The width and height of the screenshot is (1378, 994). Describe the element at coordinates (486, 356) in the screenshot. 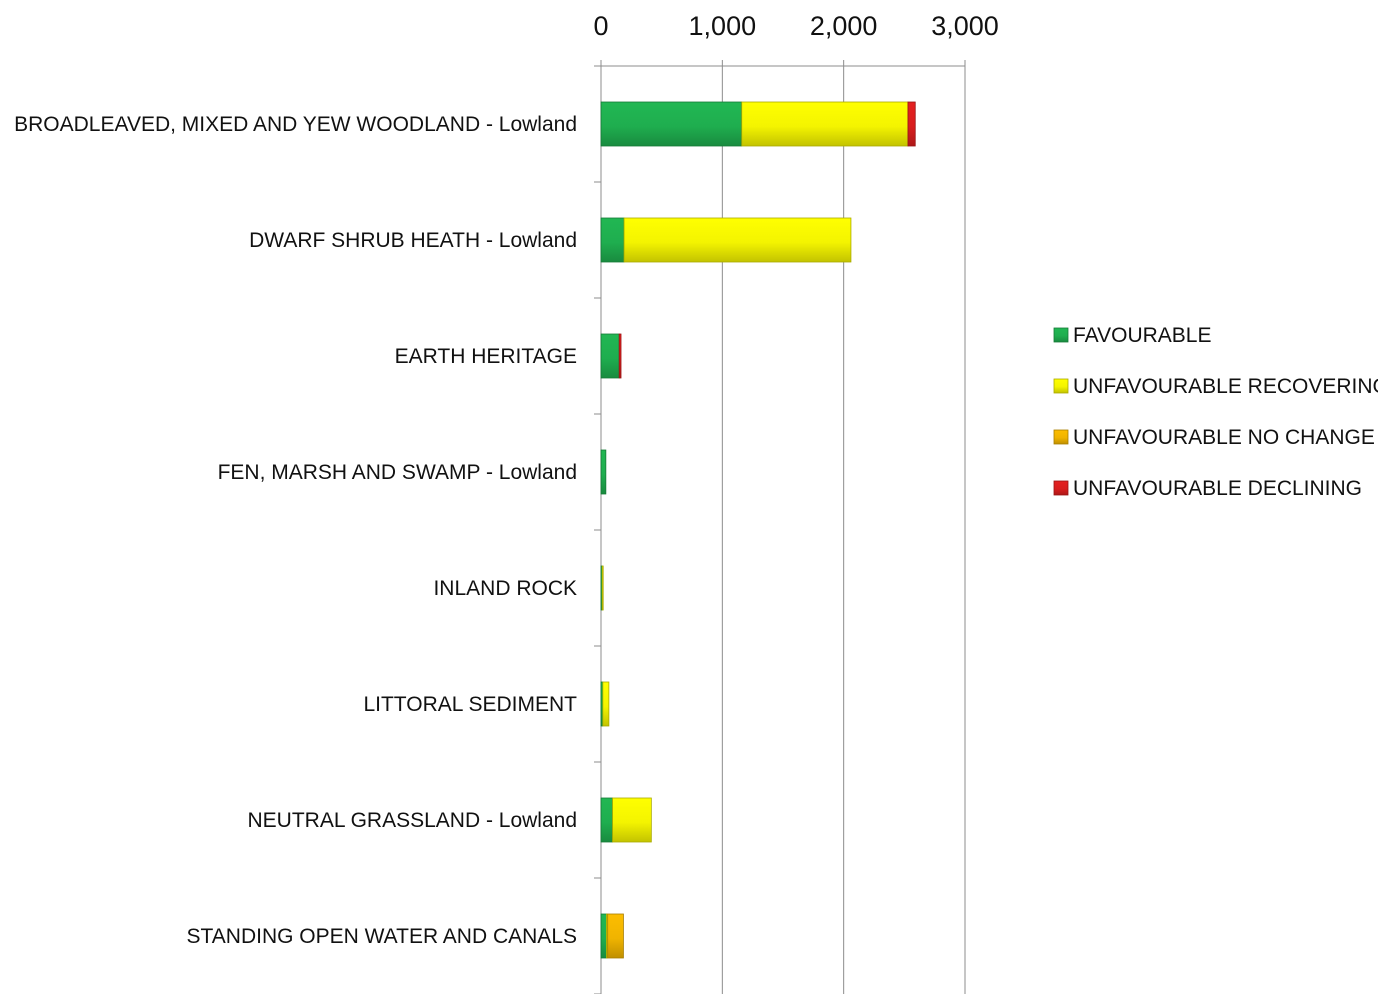

I see `category-label: EARTH HERITAGE` at that location.